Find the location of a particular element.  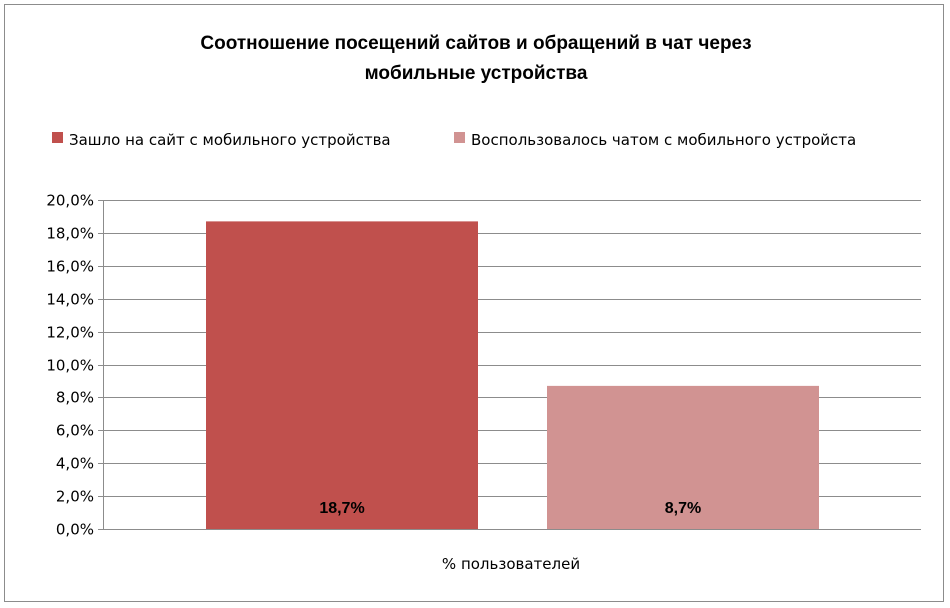

y-tick-label: 8,0% is located at coordinates (75, 398).